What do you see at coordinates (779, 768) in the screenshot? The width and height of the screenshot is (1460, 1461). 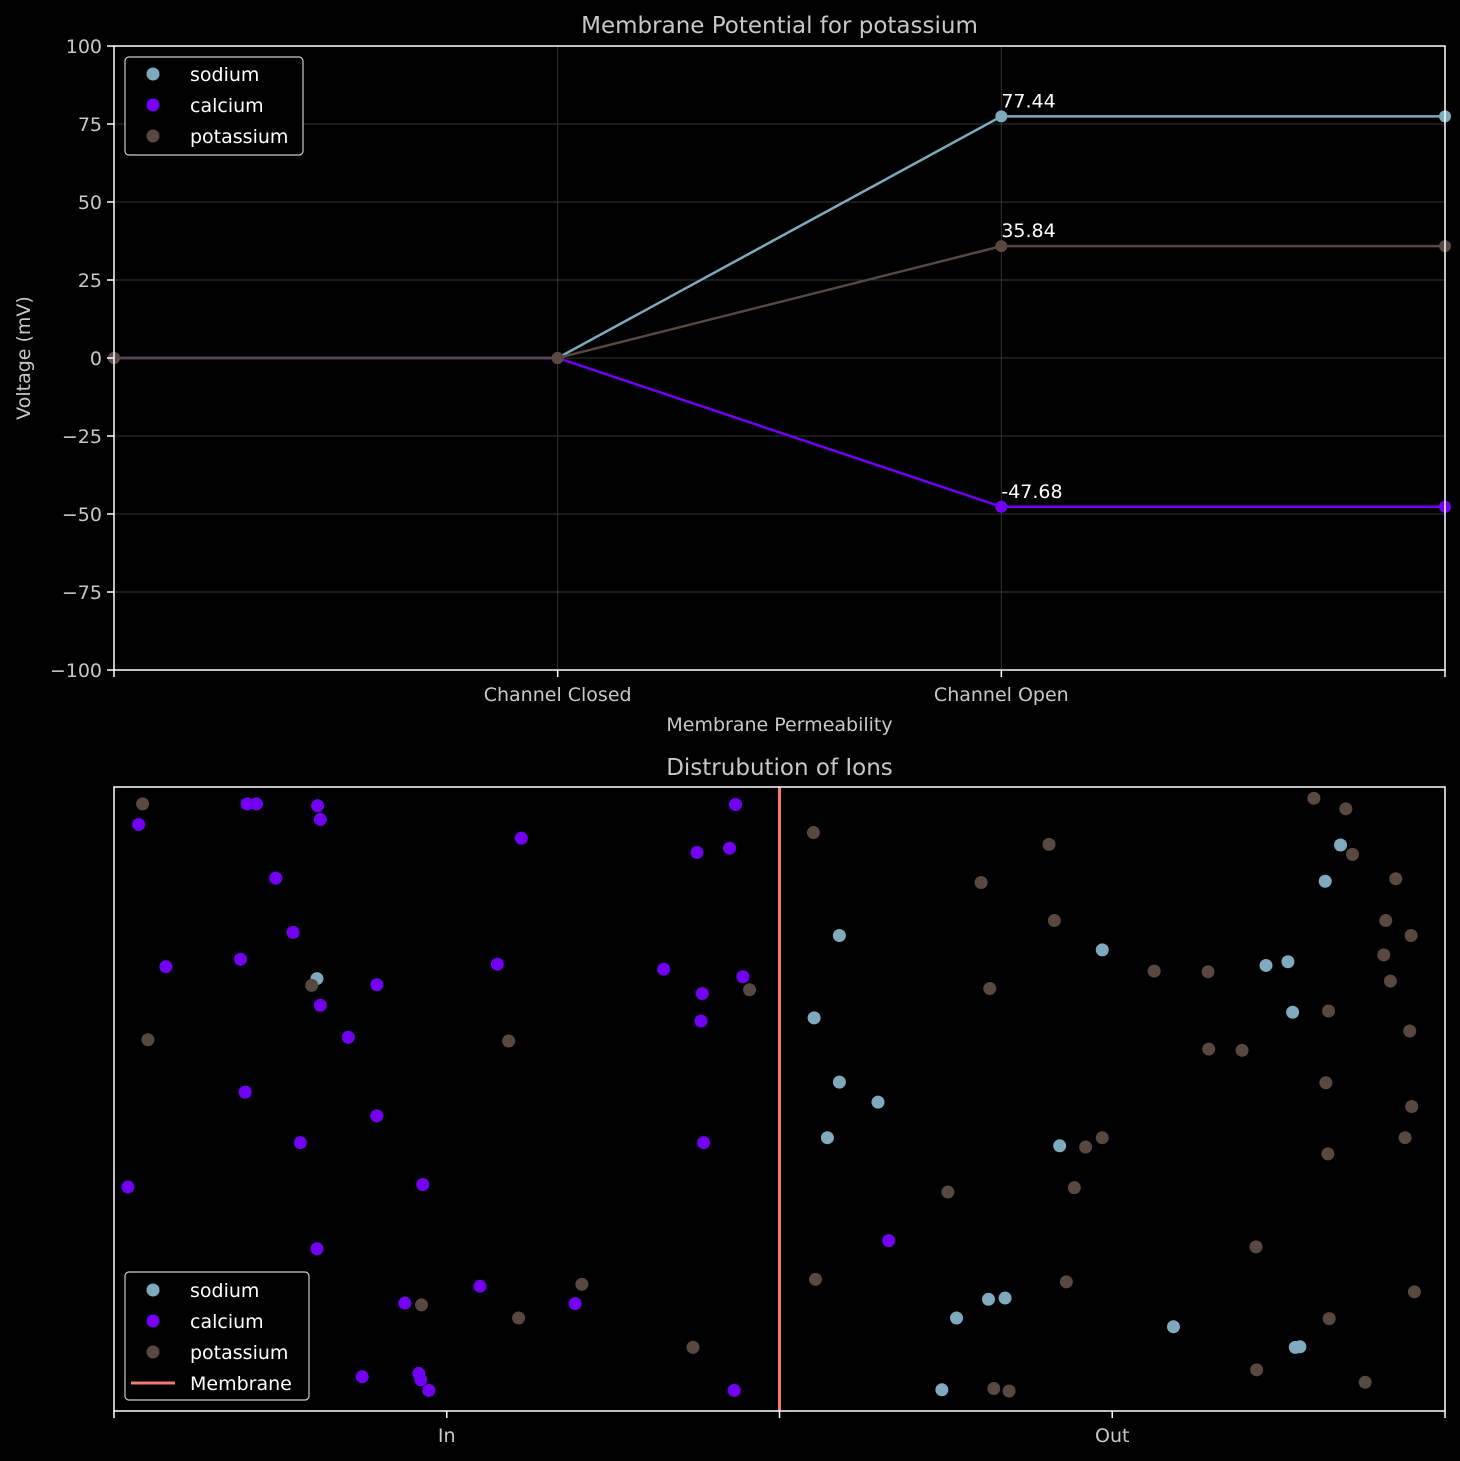 I see `chart-title: Distrubution of Ions` at bounding box center [779, 768].